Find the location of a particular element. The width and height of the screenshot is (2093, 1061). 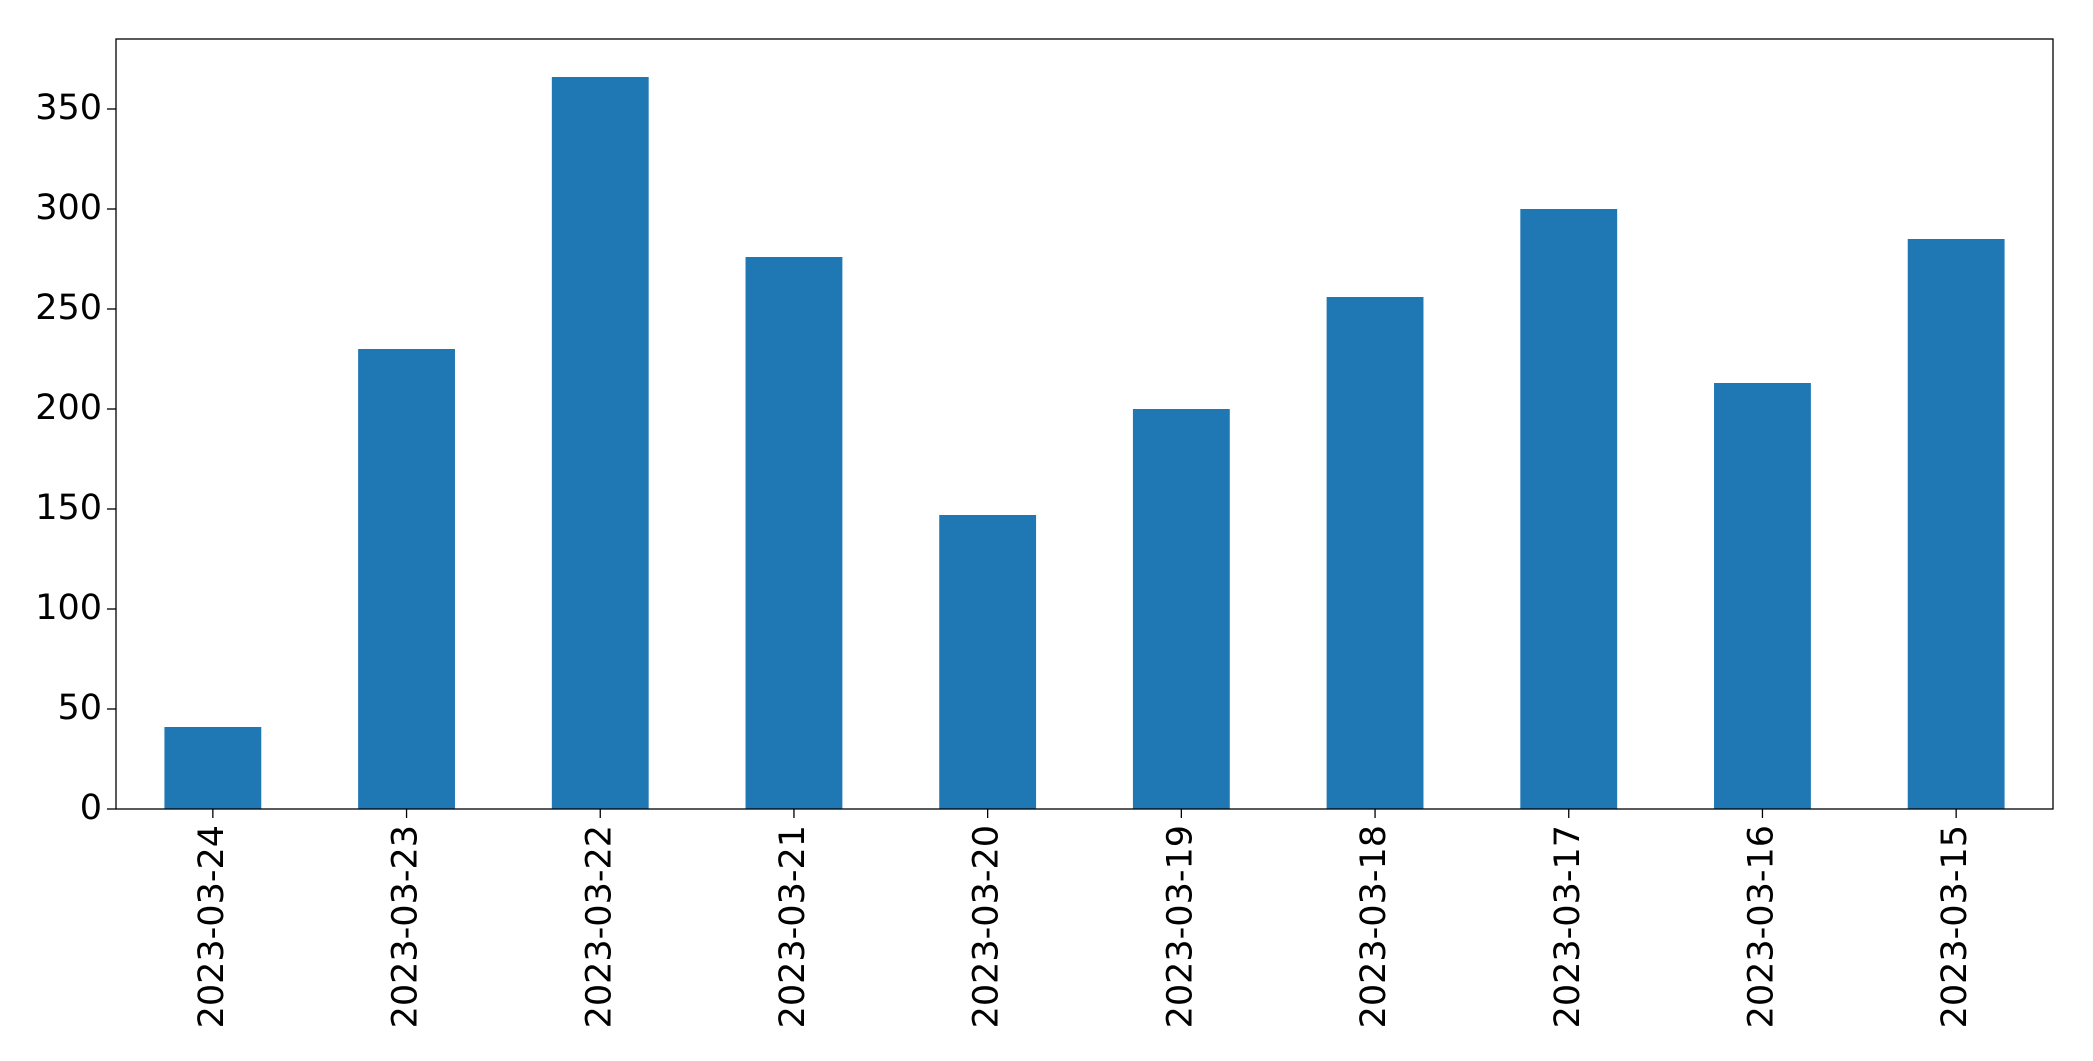

y-tick-label: 300 is located at coordinates (68, 208).